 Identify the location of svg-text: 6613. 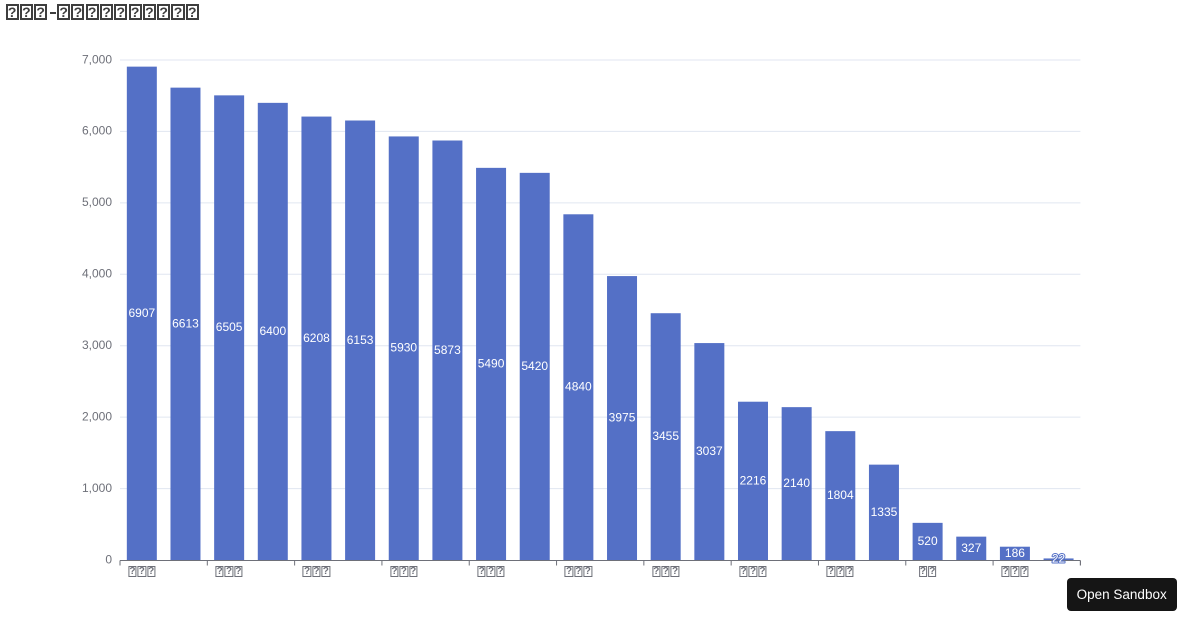
(185, 323).